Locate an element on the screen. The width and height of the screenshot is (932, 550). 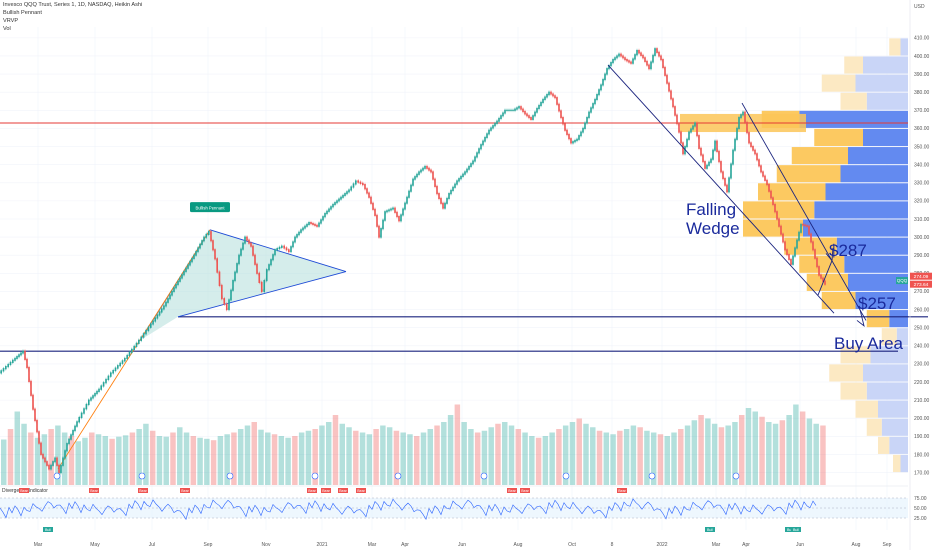
y-tick-label: 300.00 is located at coordinates (922, 238).